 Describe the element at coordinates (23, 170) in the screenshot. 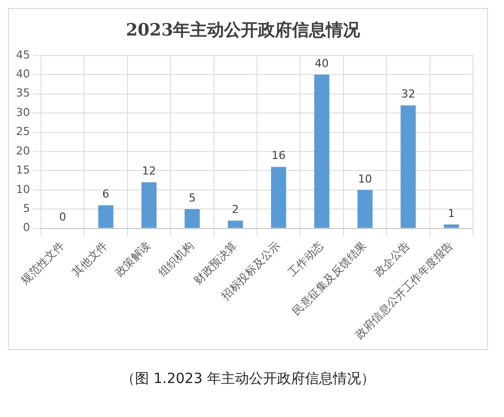

I see `y-tick-label: 15` at that location.